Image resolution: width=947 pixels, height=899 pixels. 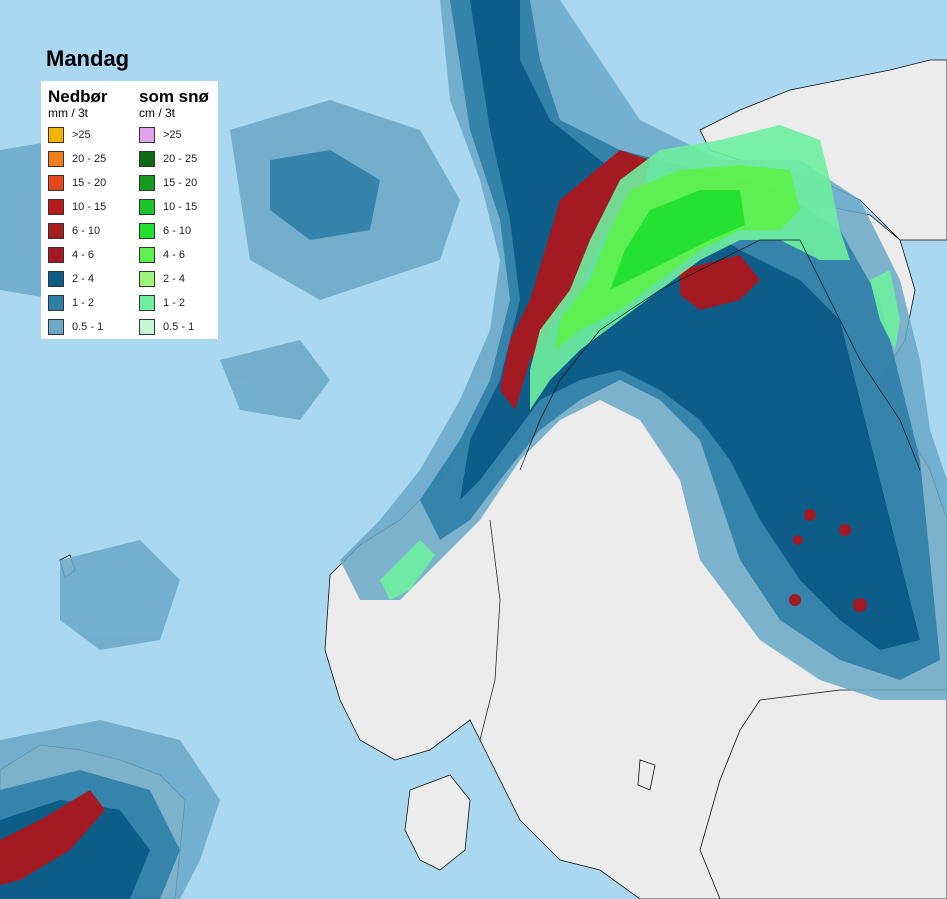 I want to click on snow-legend-row: 0.5 - 1, so click(x=166, y=327).